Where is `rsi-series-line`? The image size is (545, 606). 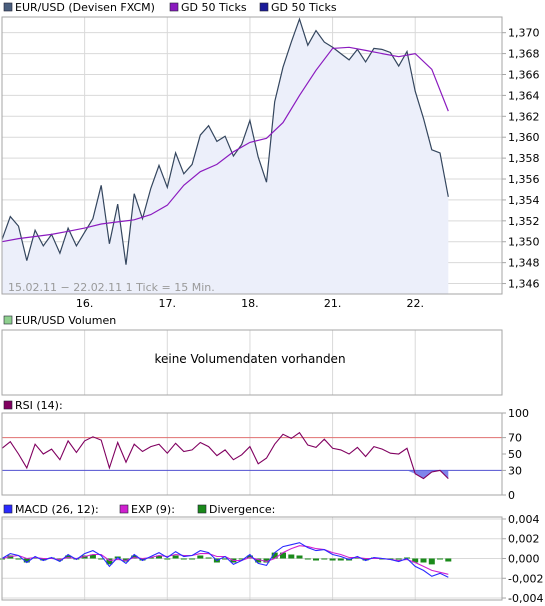
rsi-series-line is located at coordinates (225, 455).